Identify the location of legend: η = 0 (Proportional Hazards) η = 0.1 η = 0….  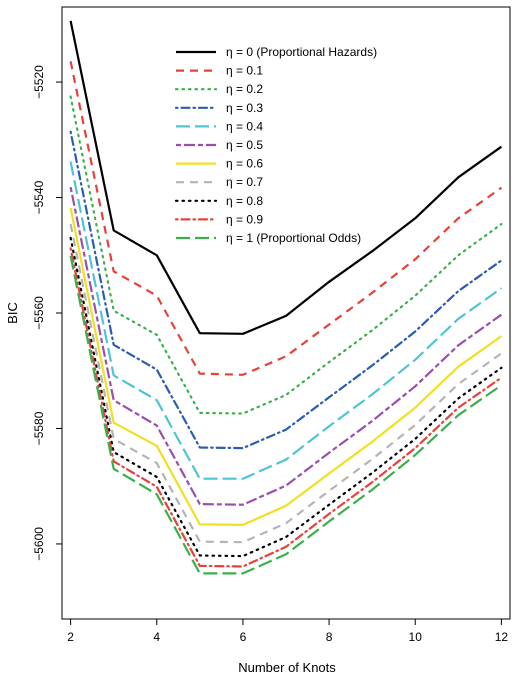
(275, 145).